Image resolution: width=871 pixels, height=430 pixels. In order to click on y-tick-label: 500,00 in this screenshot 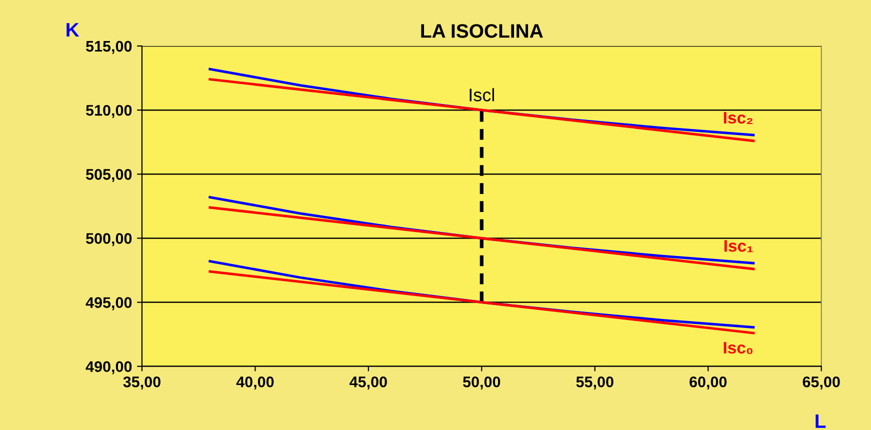, I will do `click(109, 239)`.